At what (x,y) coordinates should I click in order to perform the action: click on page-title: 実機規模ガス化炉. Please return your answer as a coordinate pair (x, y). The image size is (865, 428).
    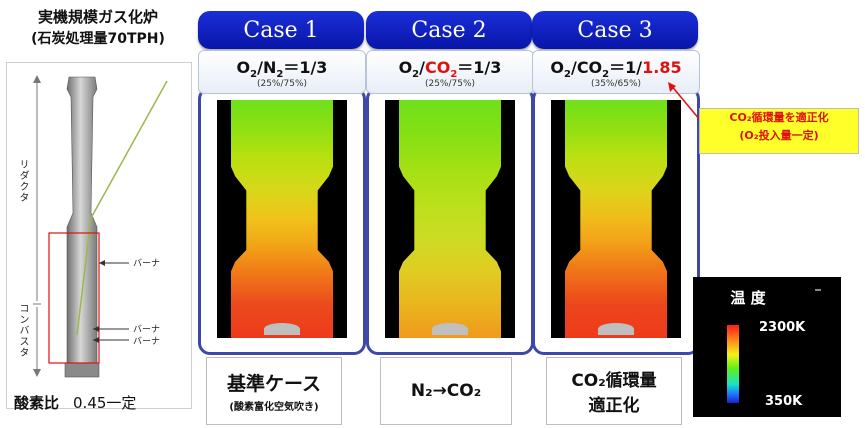
    Looking at the image, I should click on (97, 17).